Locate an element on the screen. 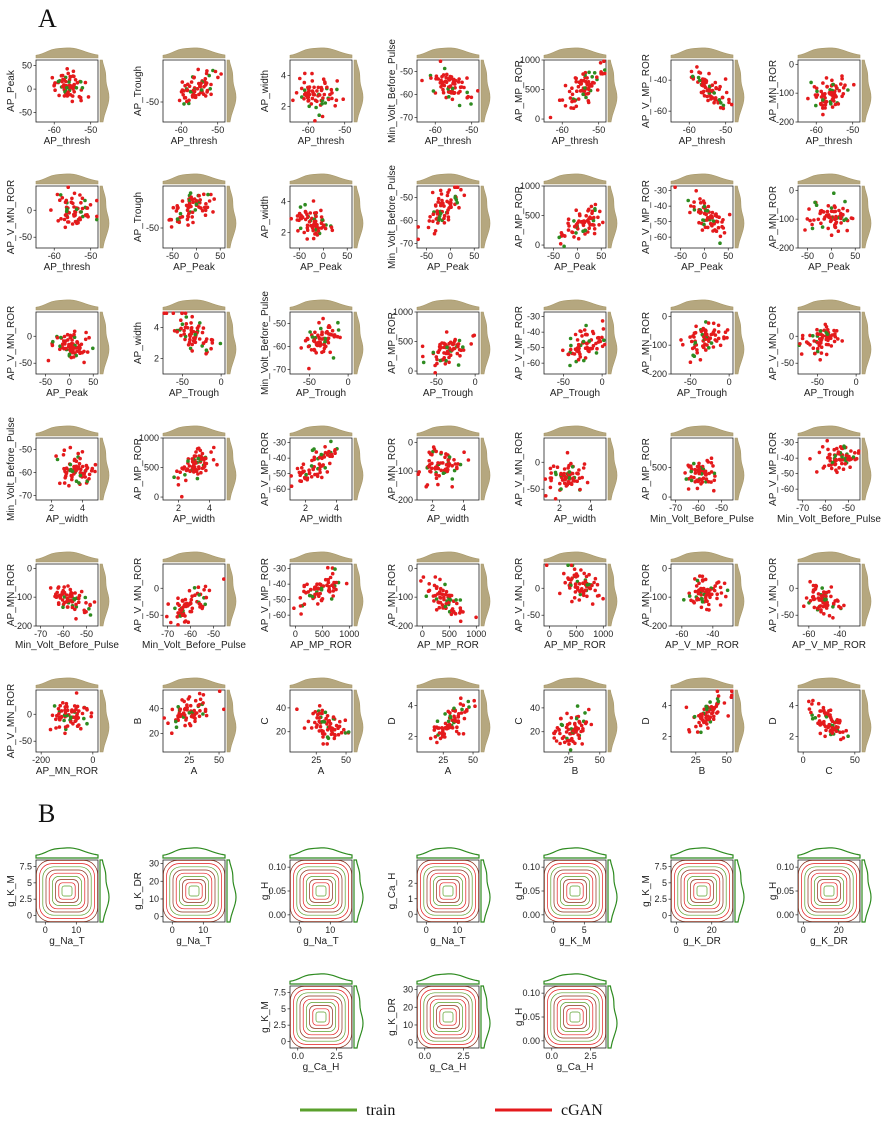 This screenshot has width=890, height=1122. y-tick-label: -60 is located at coordinates (660, 111).